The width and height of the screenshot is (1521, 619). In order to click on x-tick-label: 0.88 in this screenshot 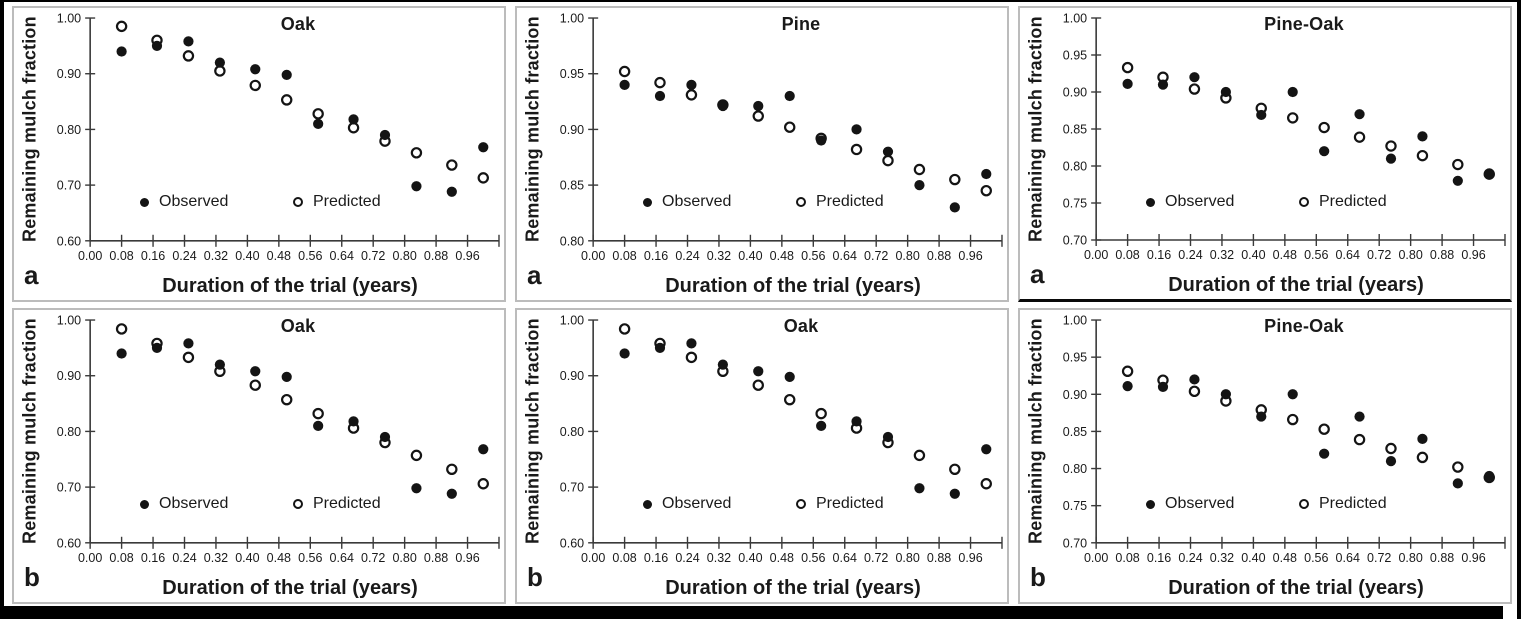, I will do `click(939, 256)`.